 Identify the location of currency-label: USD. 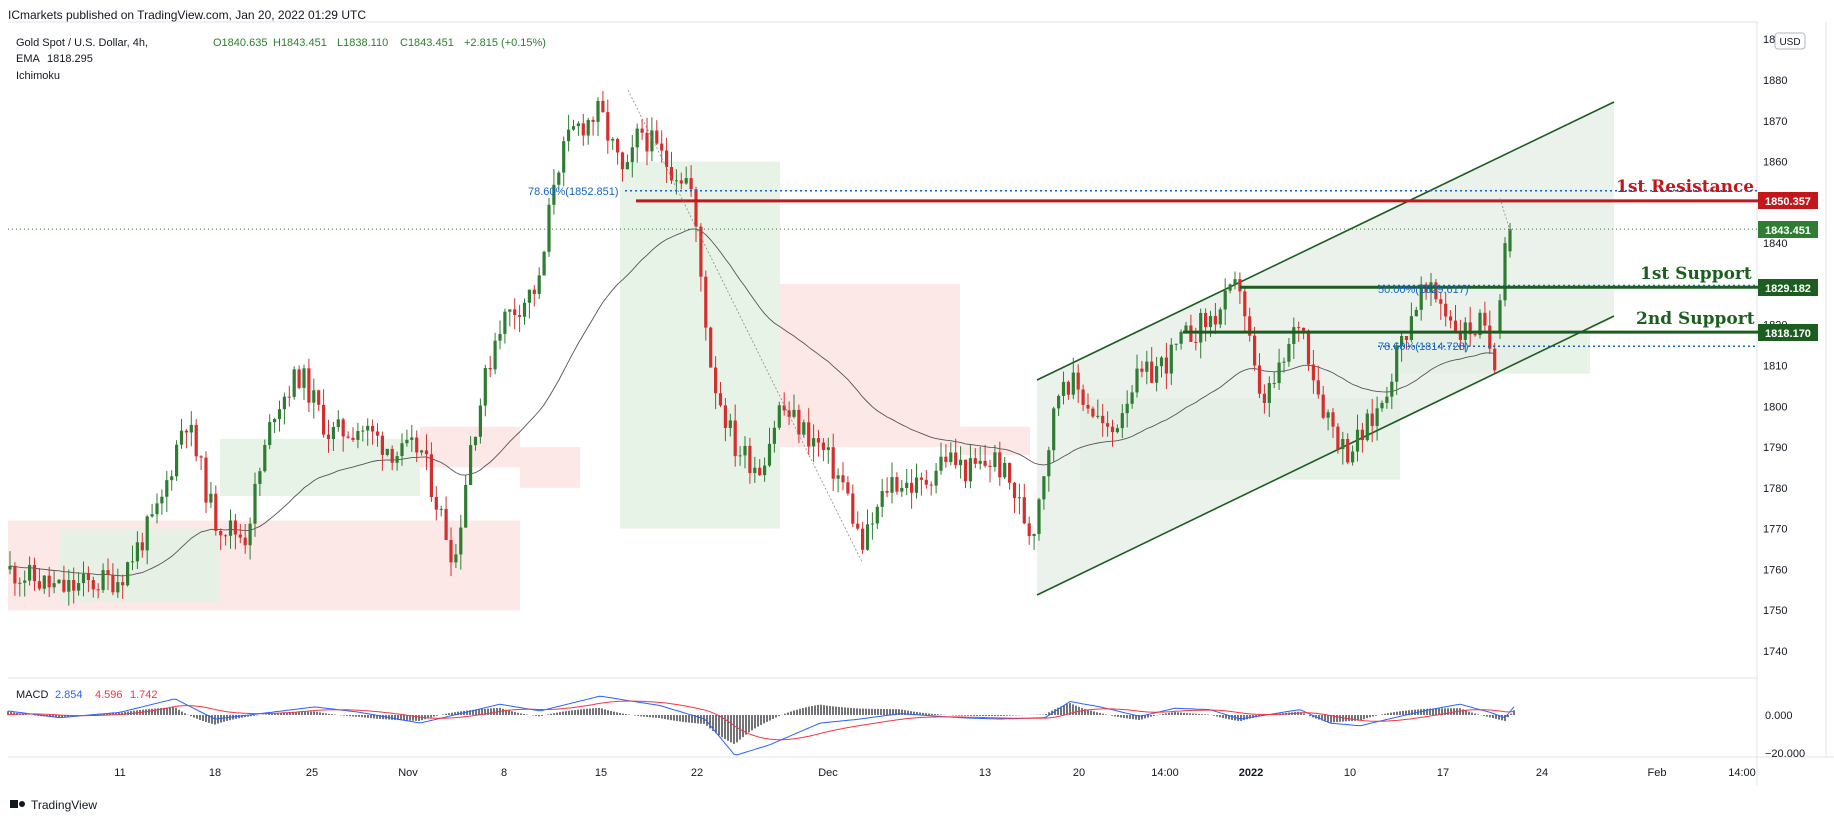
(1789, 42).